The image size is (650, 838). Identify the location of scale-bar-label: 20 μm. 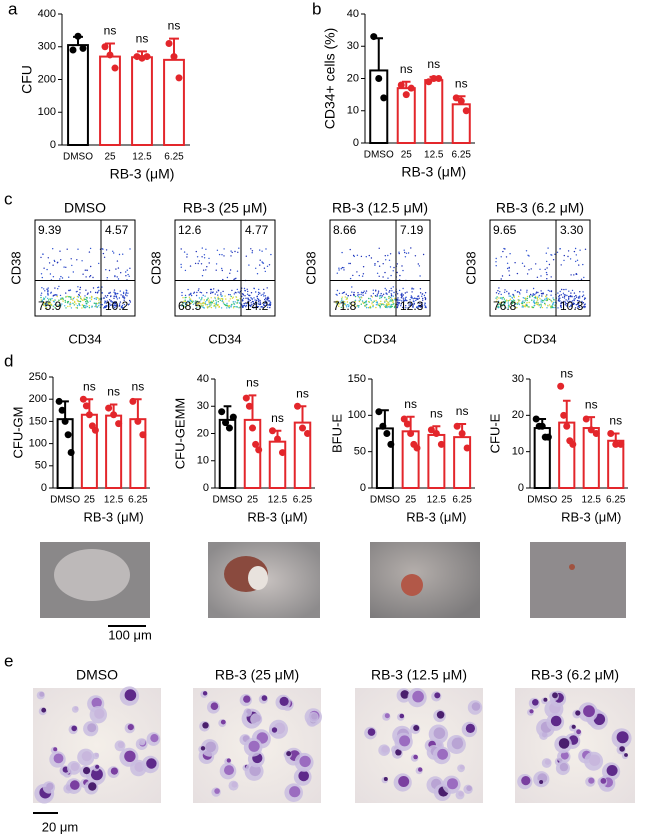
(60, 826).